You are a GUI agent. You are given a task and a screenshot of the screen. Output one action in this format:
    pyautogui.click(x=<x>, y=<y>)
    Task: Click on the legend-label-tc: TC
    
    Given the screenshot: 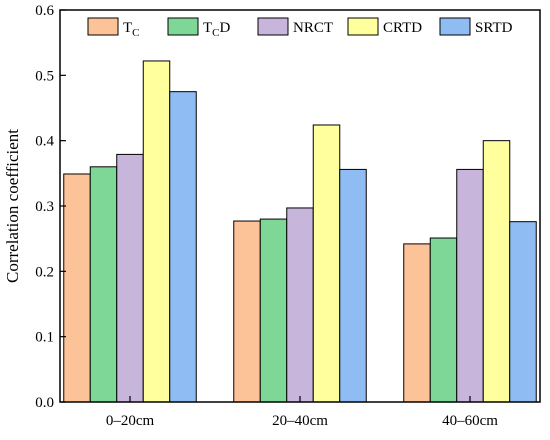 What is the action you would take?
    pyautogui.click(x=131, y=29)
    